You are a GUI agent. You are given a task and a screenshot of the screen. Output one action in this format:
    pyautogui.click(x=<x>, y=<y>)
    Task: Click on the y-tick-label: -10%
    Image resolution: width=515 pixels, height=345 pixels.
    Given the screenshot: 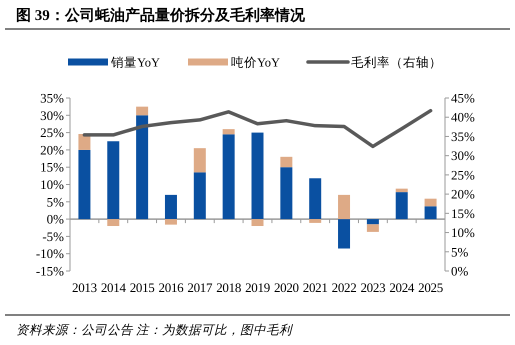 What is the action you would take?
    pyautogui.click(x=50, y=254)
    